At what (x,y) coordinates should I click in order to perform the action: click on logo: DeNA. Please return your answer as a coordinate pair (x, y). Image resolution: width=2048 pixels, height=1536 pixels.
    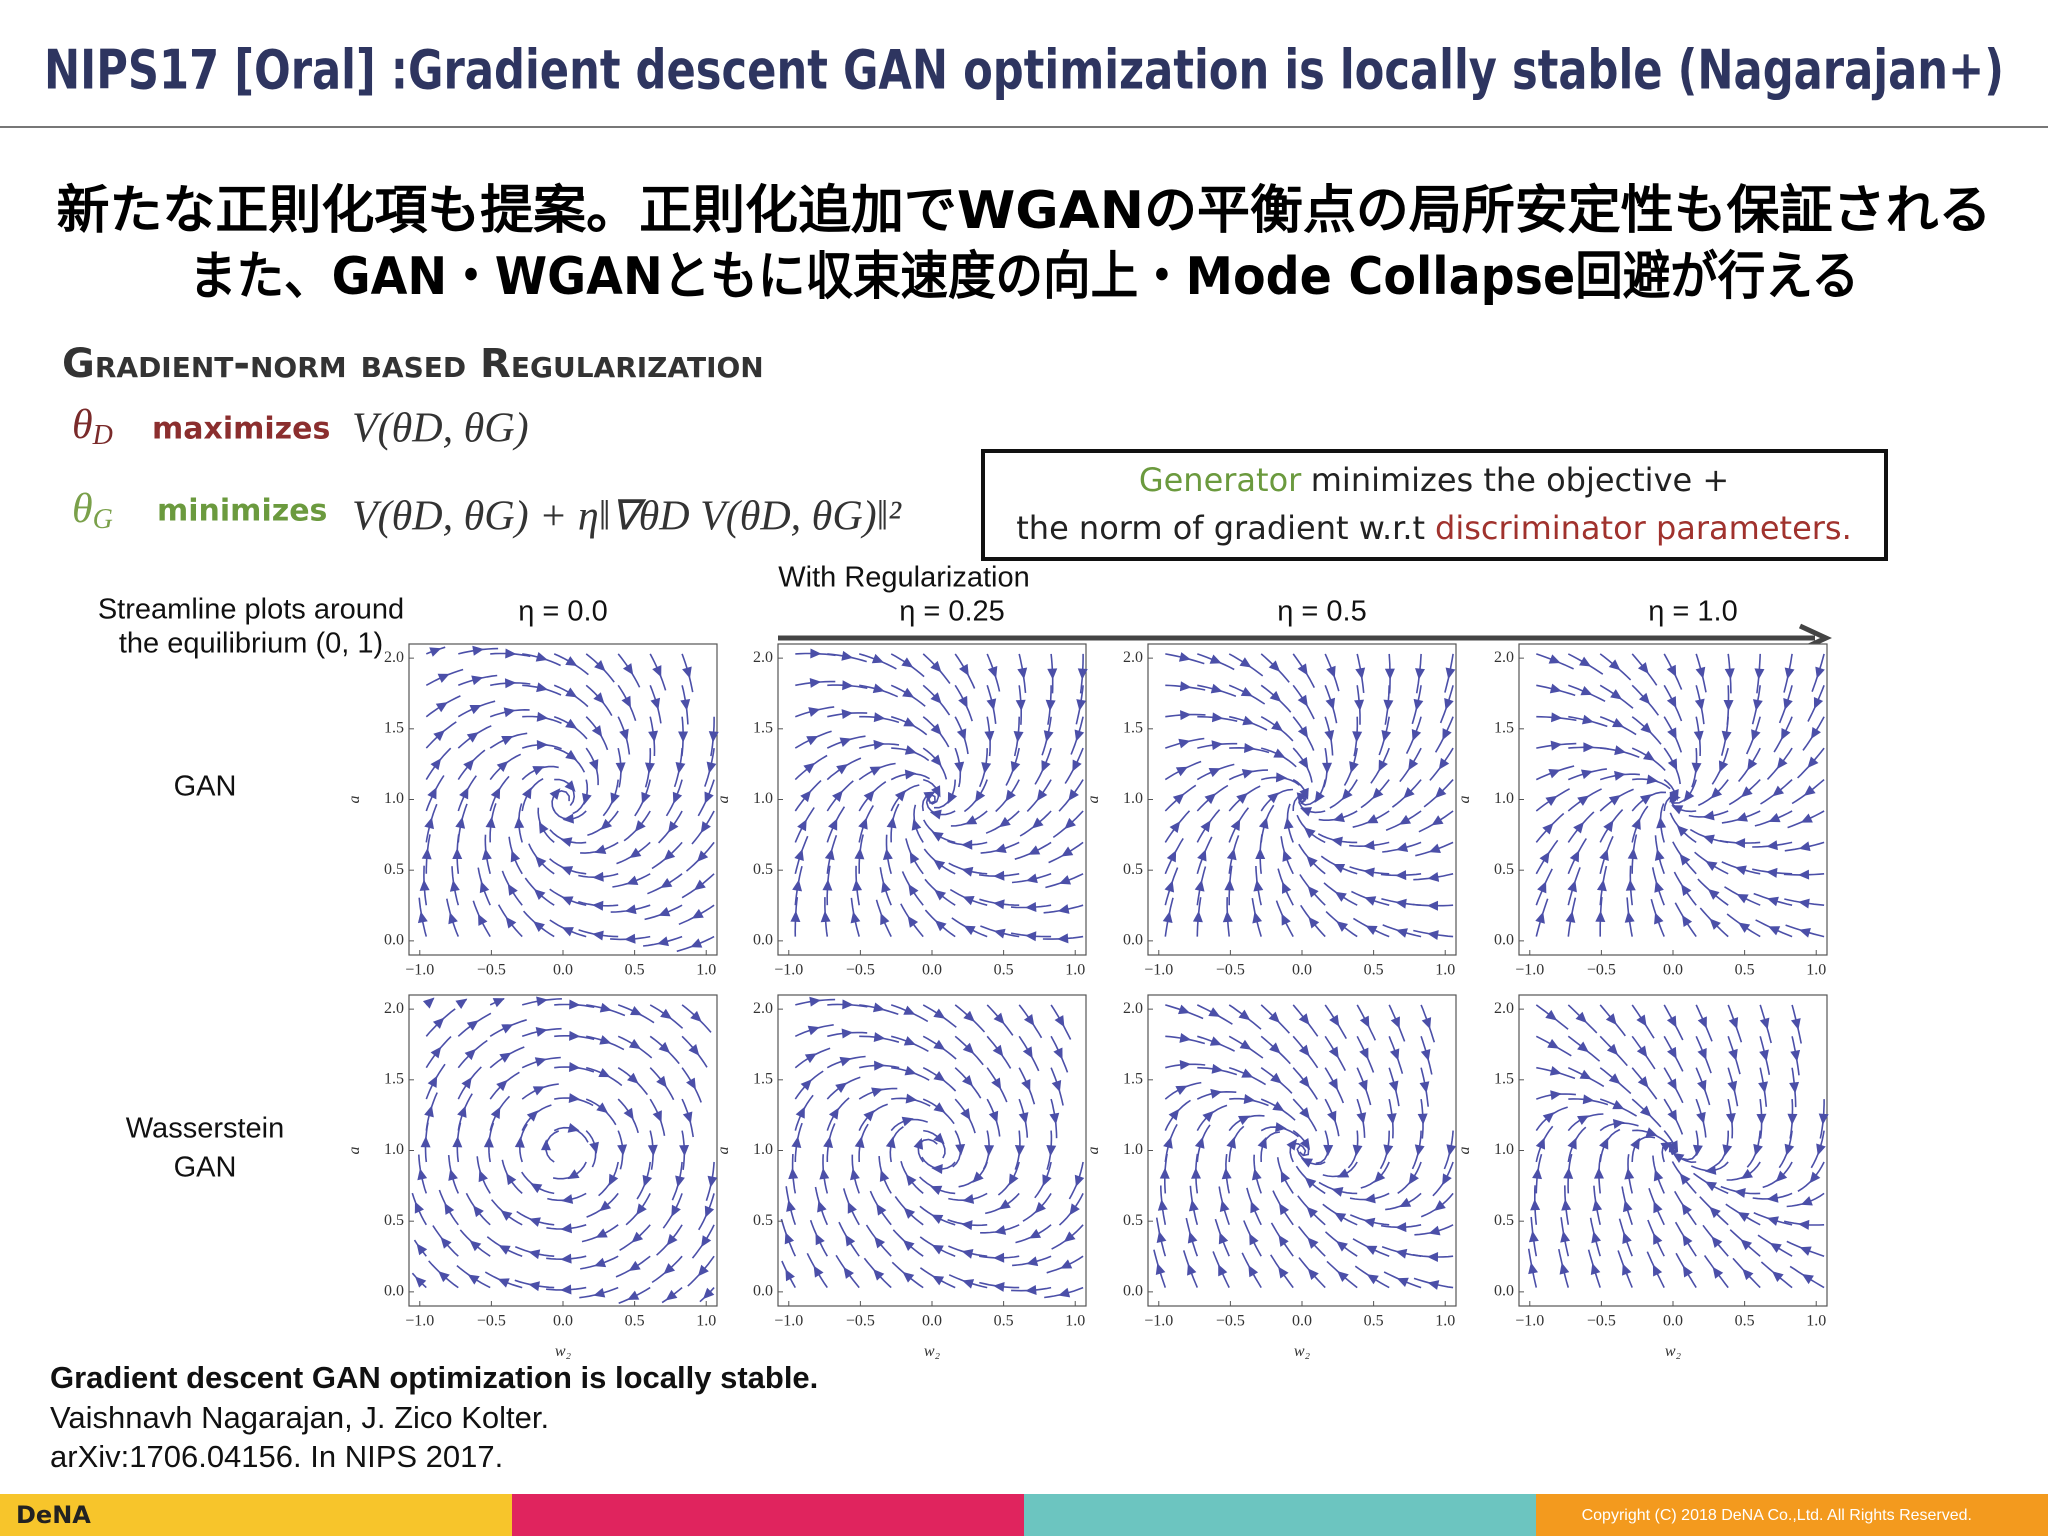
    Looking at the image, I should click on (53, 1515).